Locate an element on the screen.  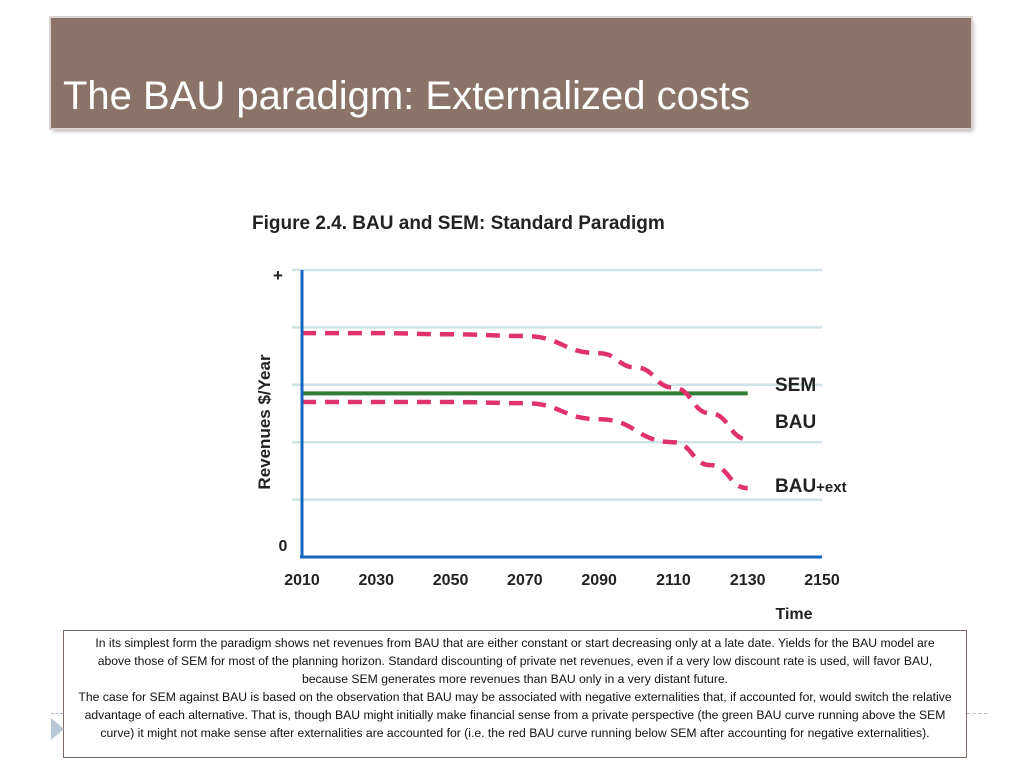
slide-title: The BAU paradigm: Externalized costs is located at coordinates (406, 96).